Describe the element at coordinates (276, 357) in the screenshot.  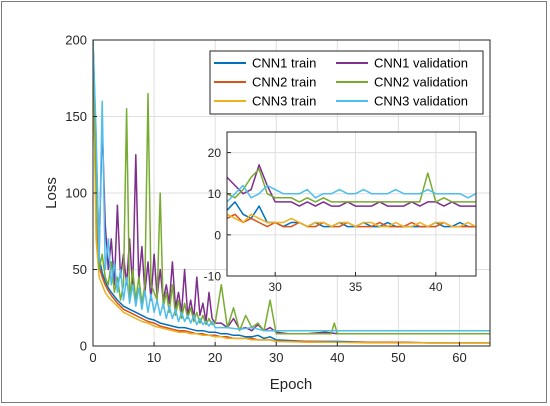
I see `main-x-tick-label: 30` at that location.